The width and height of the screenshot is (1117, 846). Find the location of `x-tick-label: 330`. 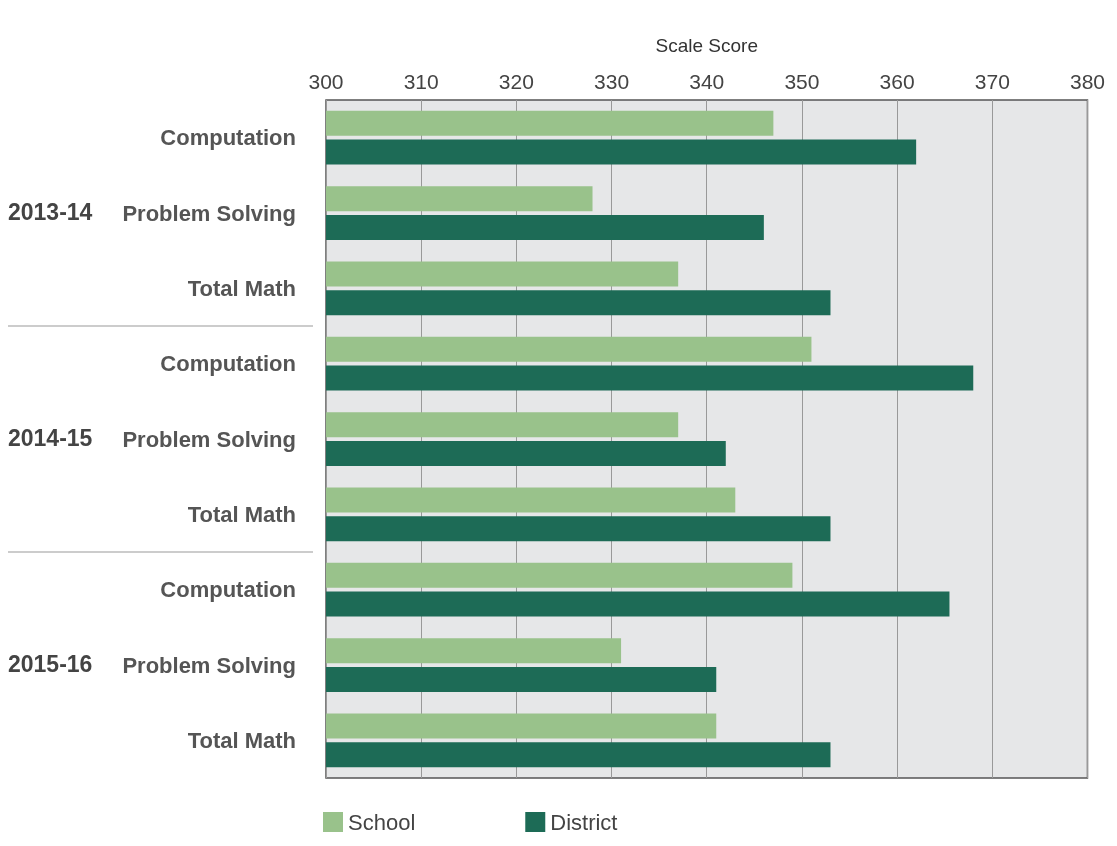

x-tick-label: 330 is located at coordinates (612, 81).